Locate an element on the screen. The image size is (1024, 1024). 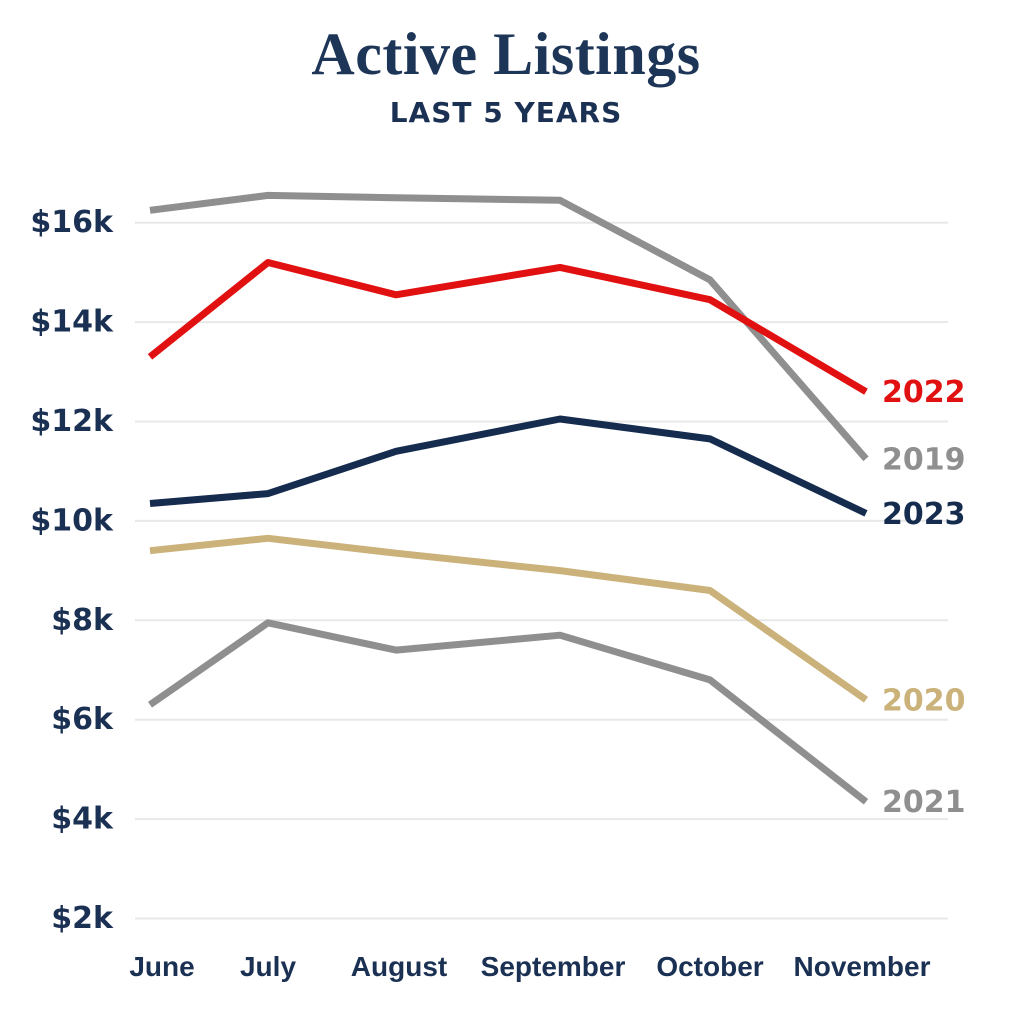
x-tick-label-august: August is located at coordinates (399, 966).